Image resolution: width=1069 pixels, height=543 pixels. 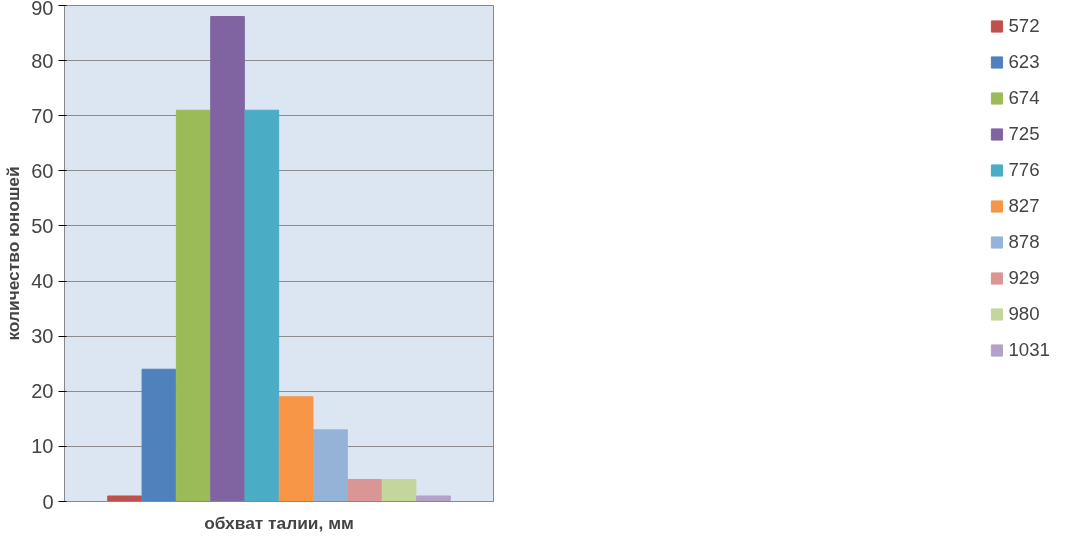 What do you see at coordinates (1024, 98) in the screenshot?
I see `legend-label: 674` at bounding box center [1024, 98].